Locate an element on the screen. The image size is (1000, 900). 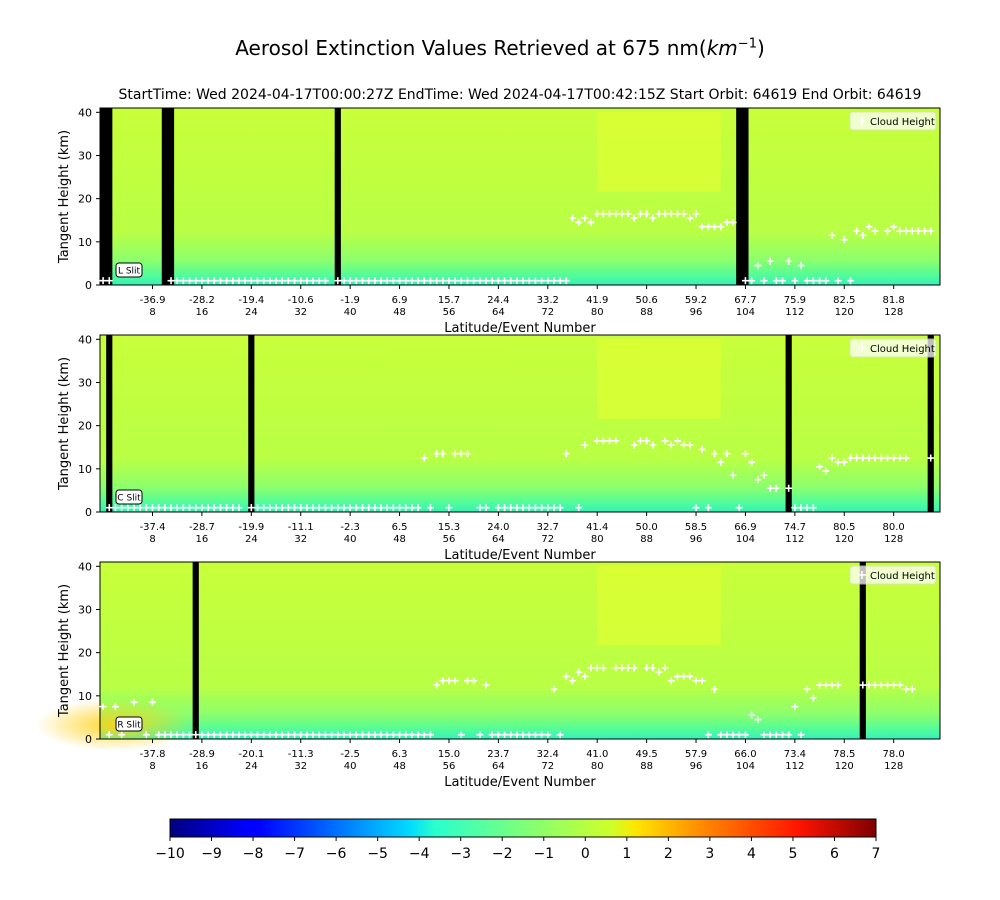
x-tick-latitude: 80.5 is located at coordinates (844, 527).